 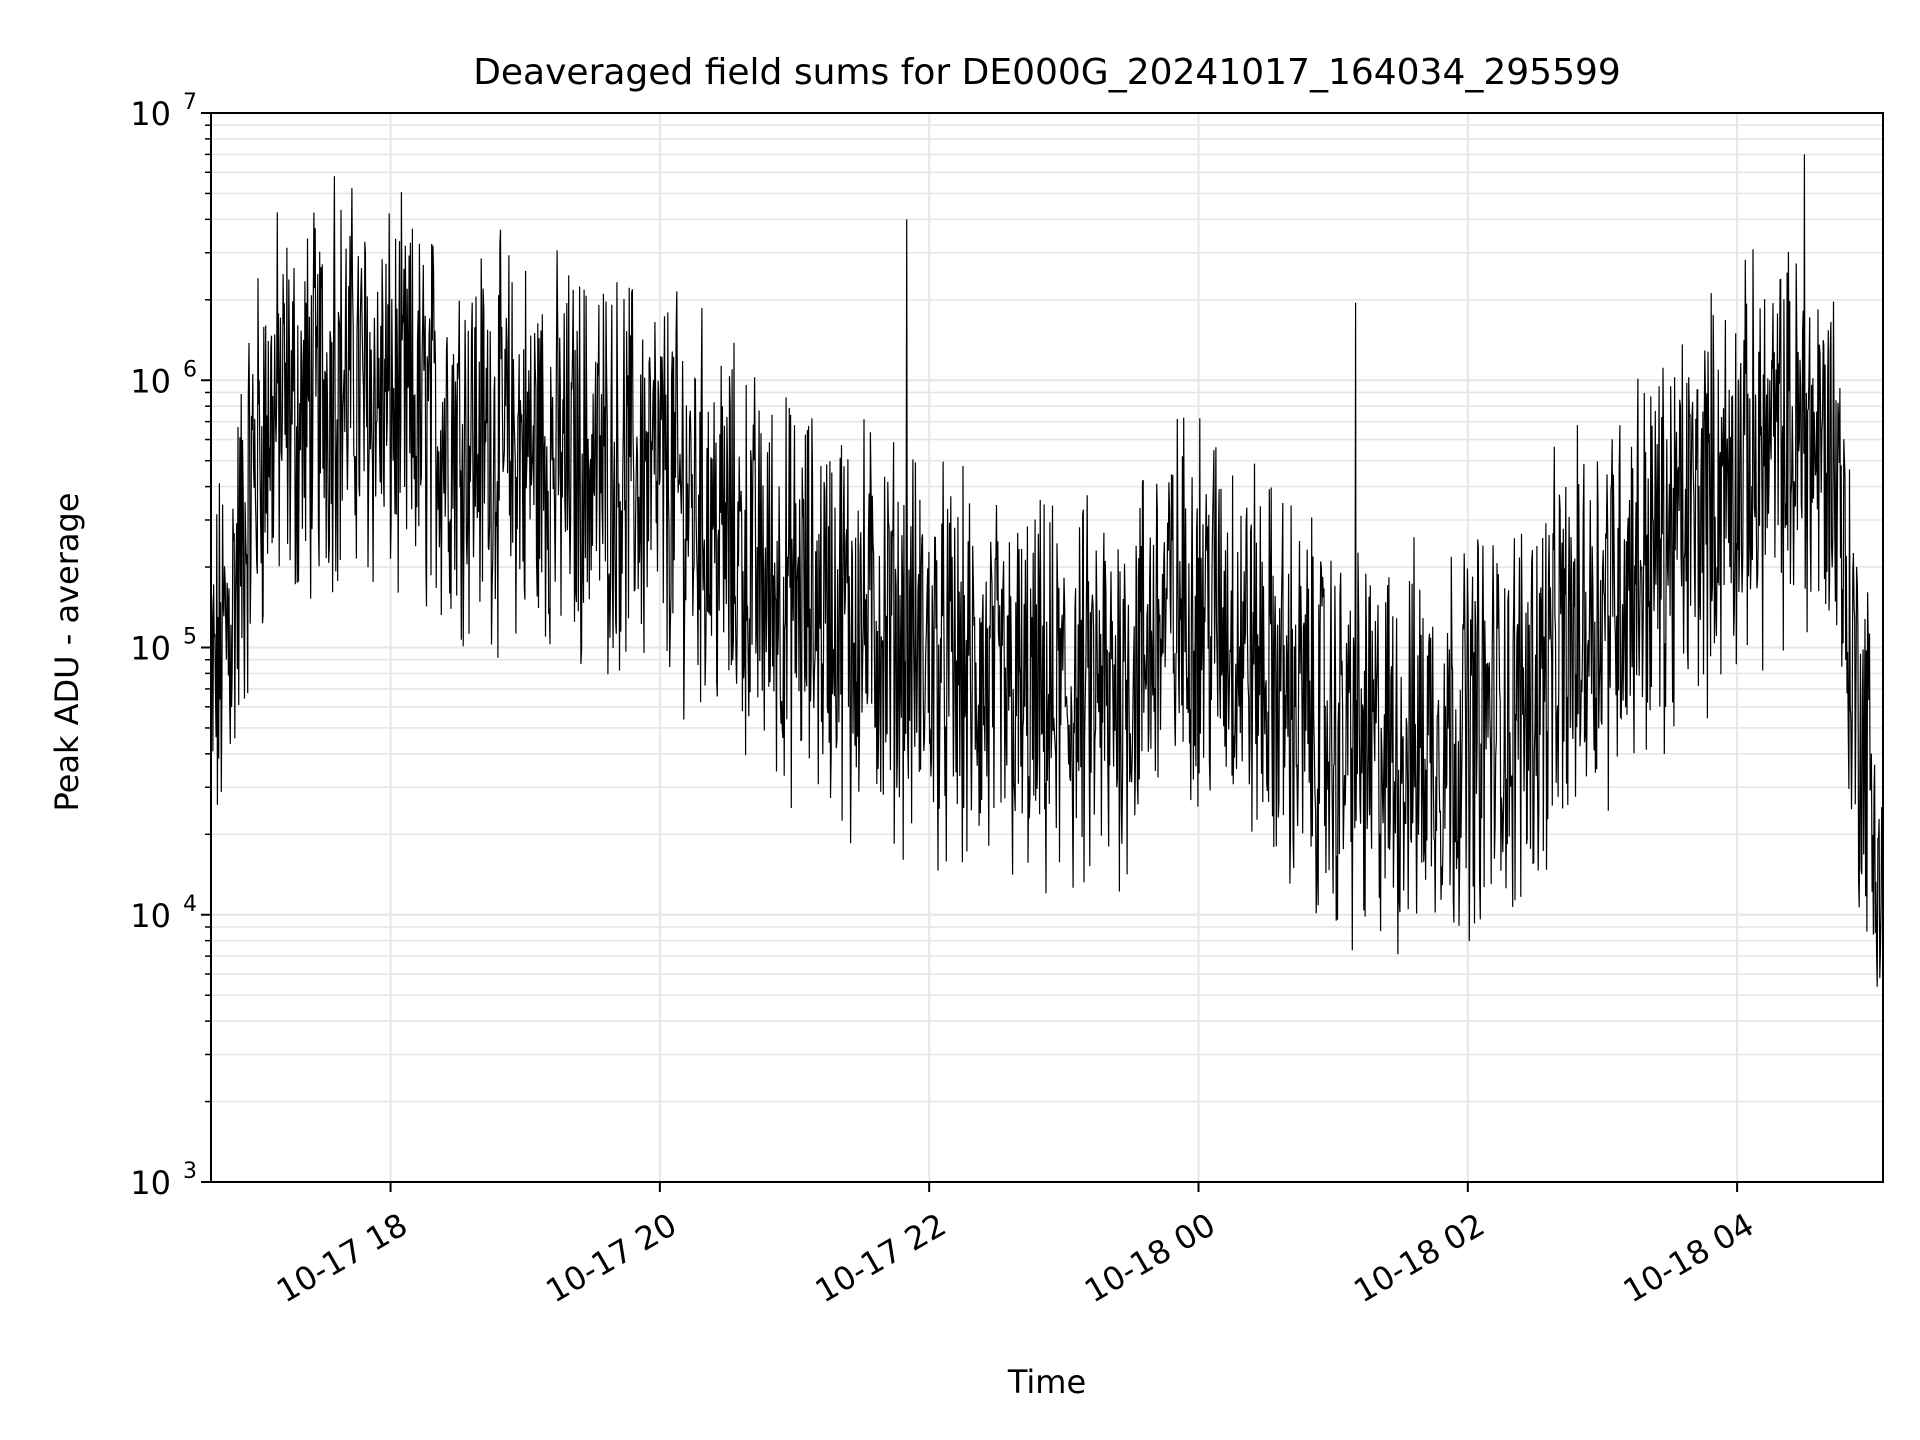 I want to click on y-axis-label: Peak ADU - average, so click(x=67, y=652).